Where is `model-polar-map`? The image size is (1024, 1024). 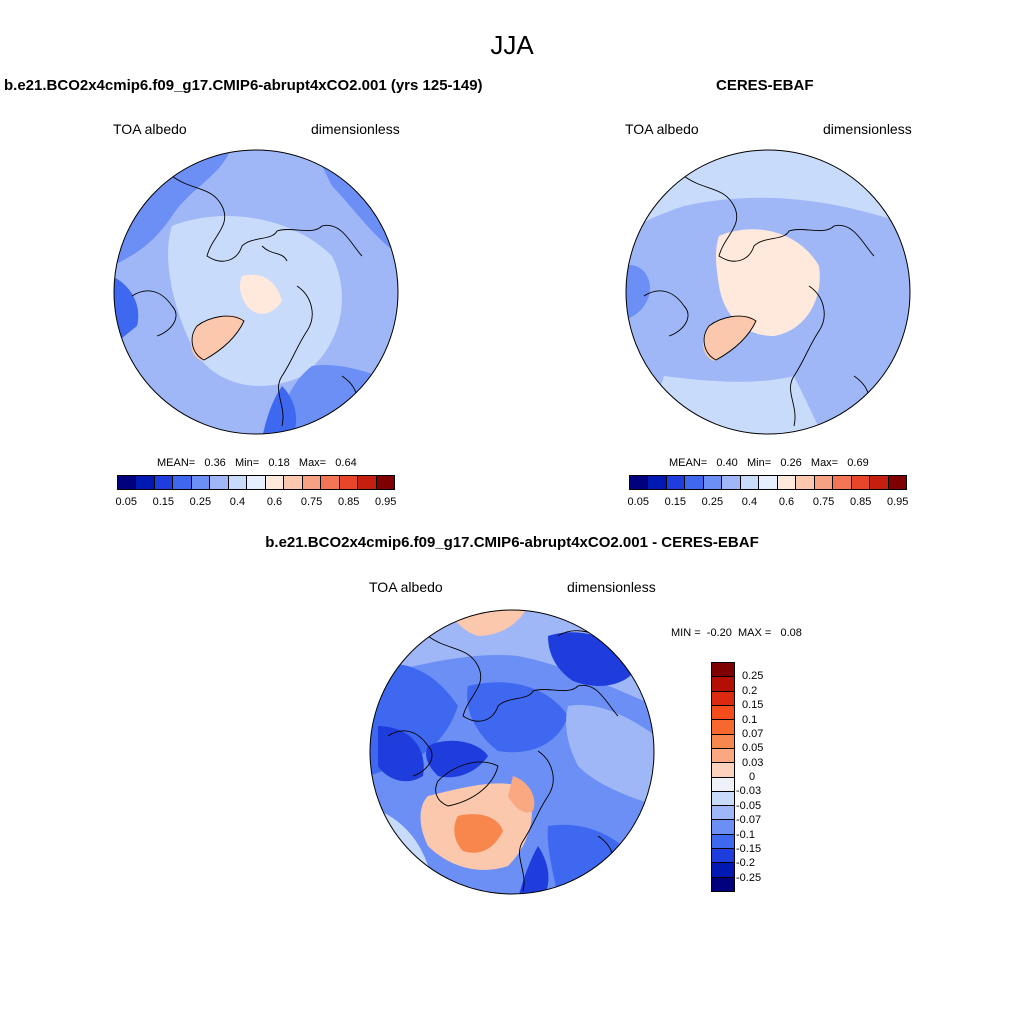
model-polar-map is located at coordinates (256, 292).